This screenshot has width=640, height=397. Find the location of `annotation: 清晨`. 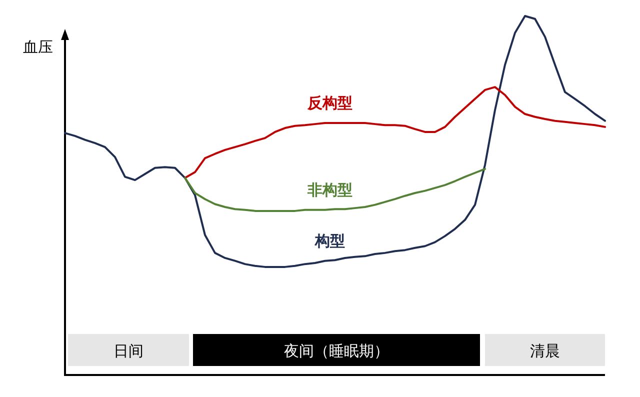

annotation: 清晨 is located at coordinates (545, 351).